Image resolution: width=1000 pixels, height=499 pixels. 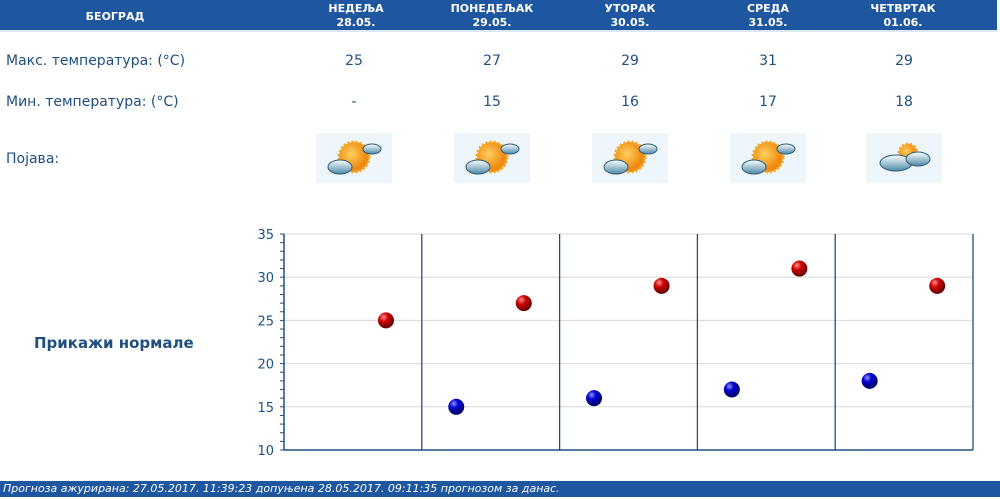 What do you see at coordinates (115, 16) in the screenshot?
I see `city-name: БЕОГРАД` at bounding box center [115, 16].